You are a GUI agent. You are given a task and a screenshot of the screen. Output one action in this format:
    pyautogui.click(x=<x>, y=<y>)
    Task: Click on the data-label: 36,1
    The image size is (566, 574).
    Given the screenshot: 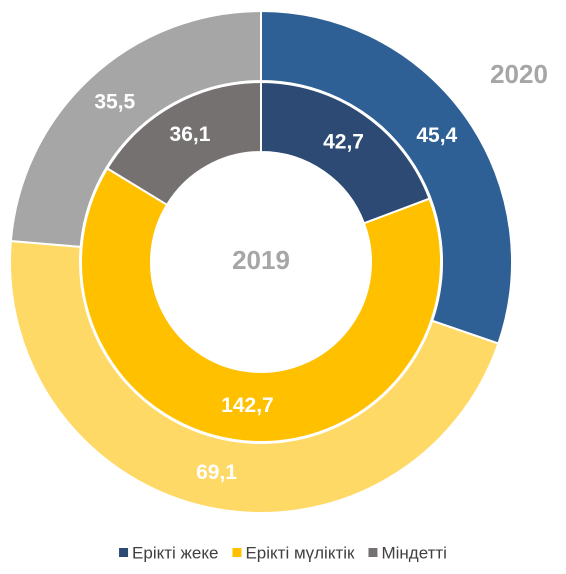 What is the action you would take?
    pyautogui.click(x=190, y=134)
    